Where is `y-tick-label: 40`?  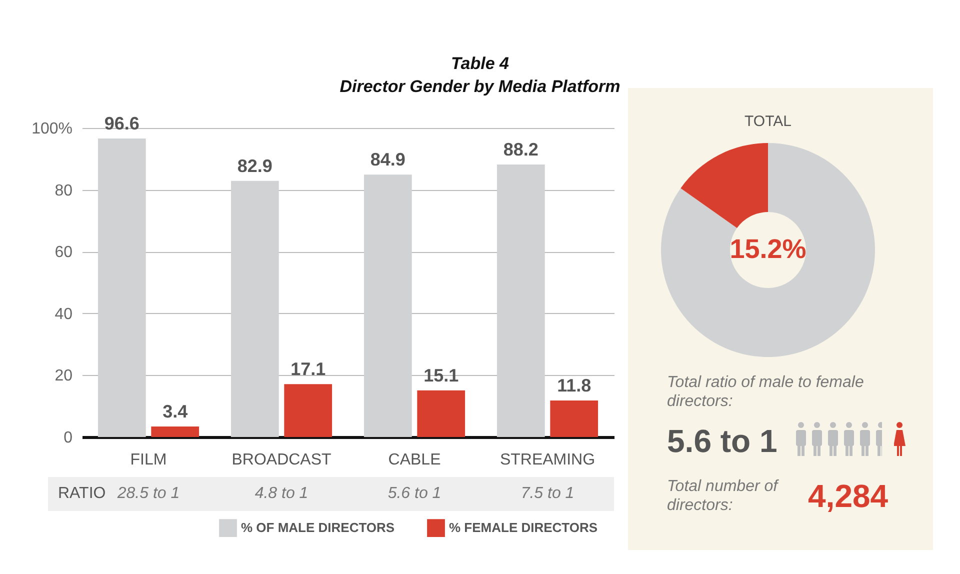 y-tick-label: 40 is located at coordinates (63, 314).